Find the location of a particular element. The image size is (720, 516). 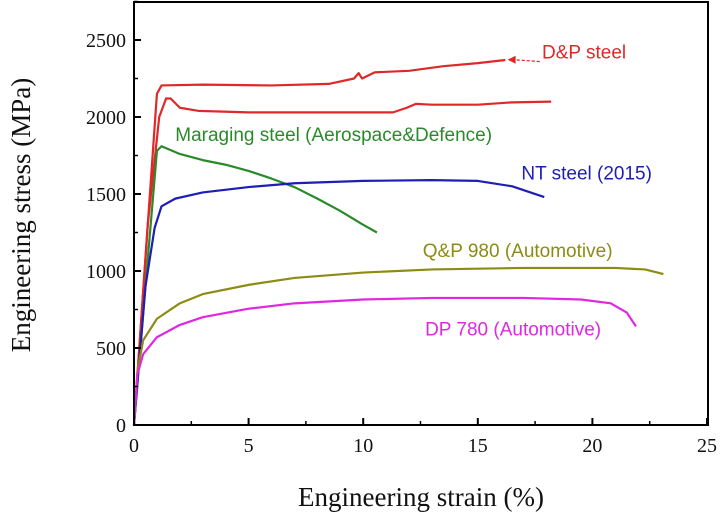

x-tick-label: 20 is located at coordinates (592, 446).